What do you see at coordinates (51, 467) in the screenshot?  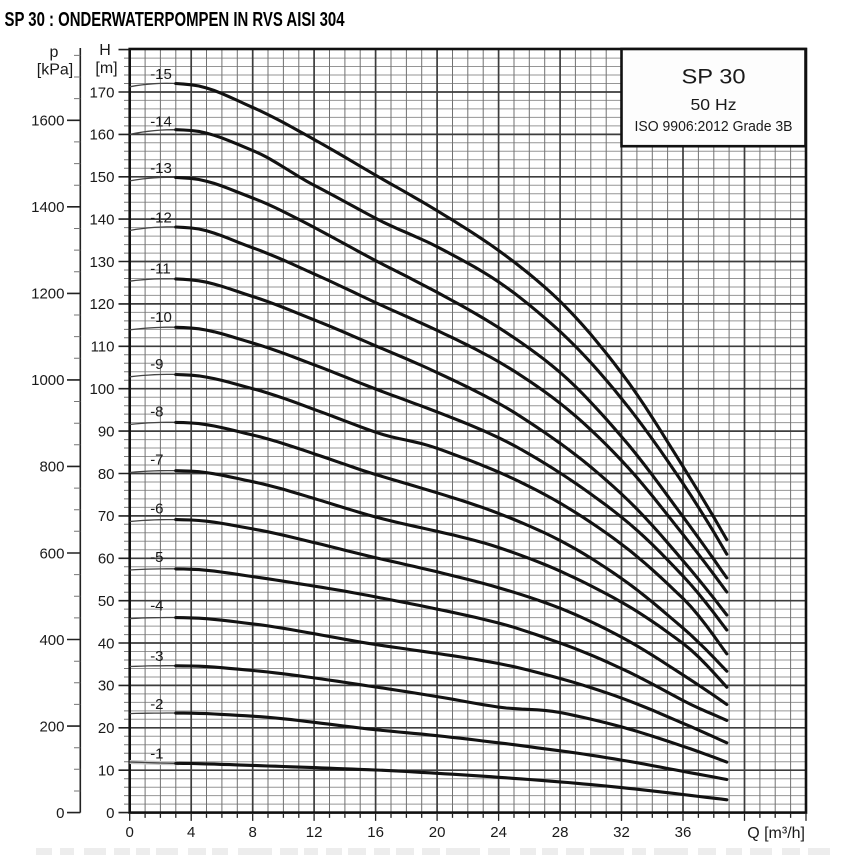 I see `svg-text: 800` at bounding box center [51, 467].